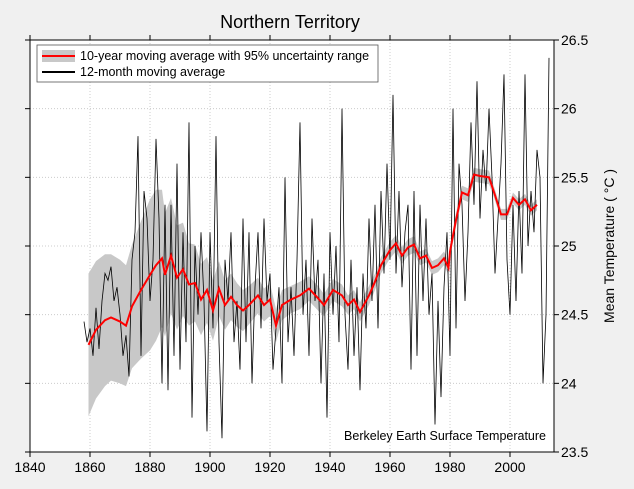 This screenshot has width=634, height=489. What do you see at coordinates (569, 383) in the screenshot?
I see `y-tick-label: 24` at bounding box center [569, 383].